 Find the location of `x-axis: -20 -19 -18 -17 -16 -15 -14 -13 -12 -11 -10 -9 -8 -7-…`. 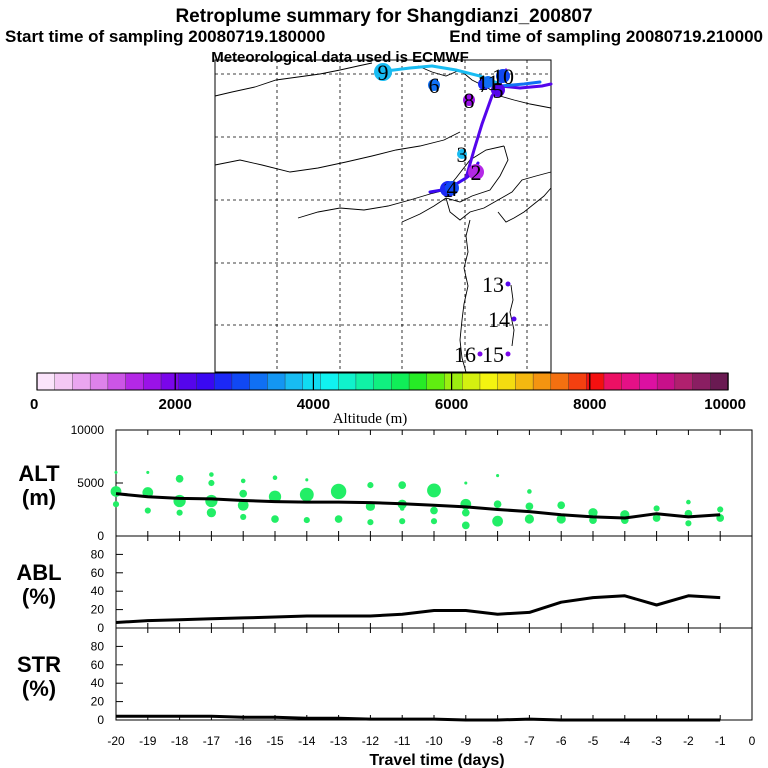

x-axis: -20 -19 -18 -17 -16 -15 -14 -13 -12 -11 -10 -9 -8 -7-… is located at coordinates (431, 741).